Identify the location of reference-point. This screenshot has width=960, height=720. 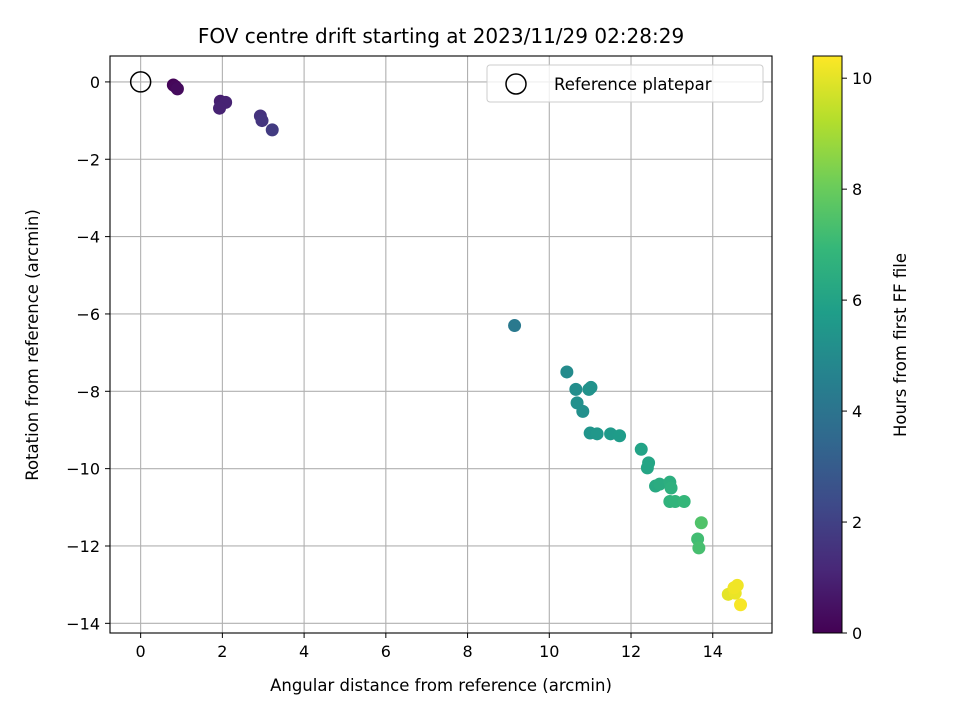
(140, 82).